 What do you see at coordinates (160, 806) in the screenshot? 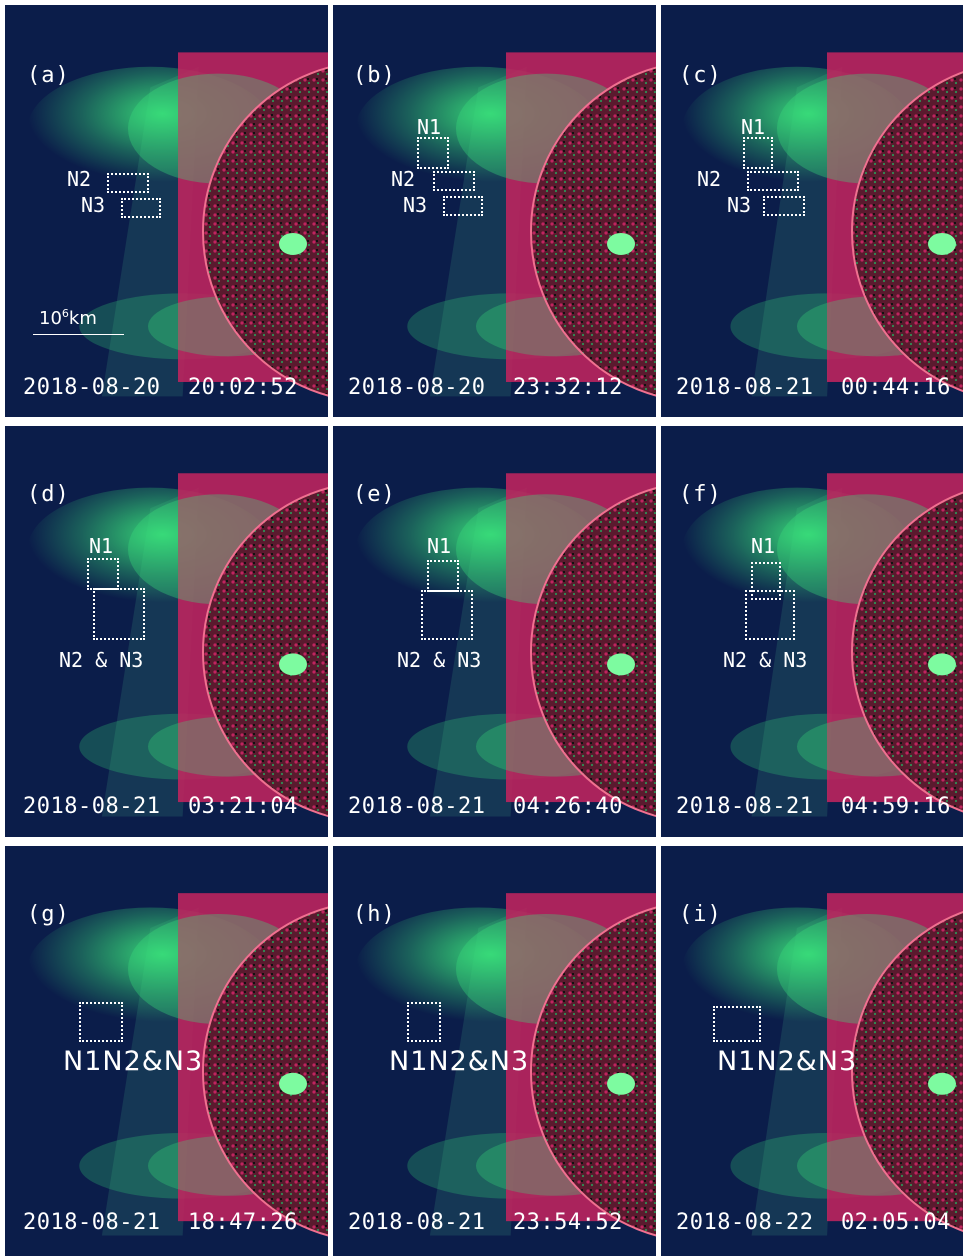
I see `timestamp: 2018-08-21 03:21:04` at bounding box center [160, 806].